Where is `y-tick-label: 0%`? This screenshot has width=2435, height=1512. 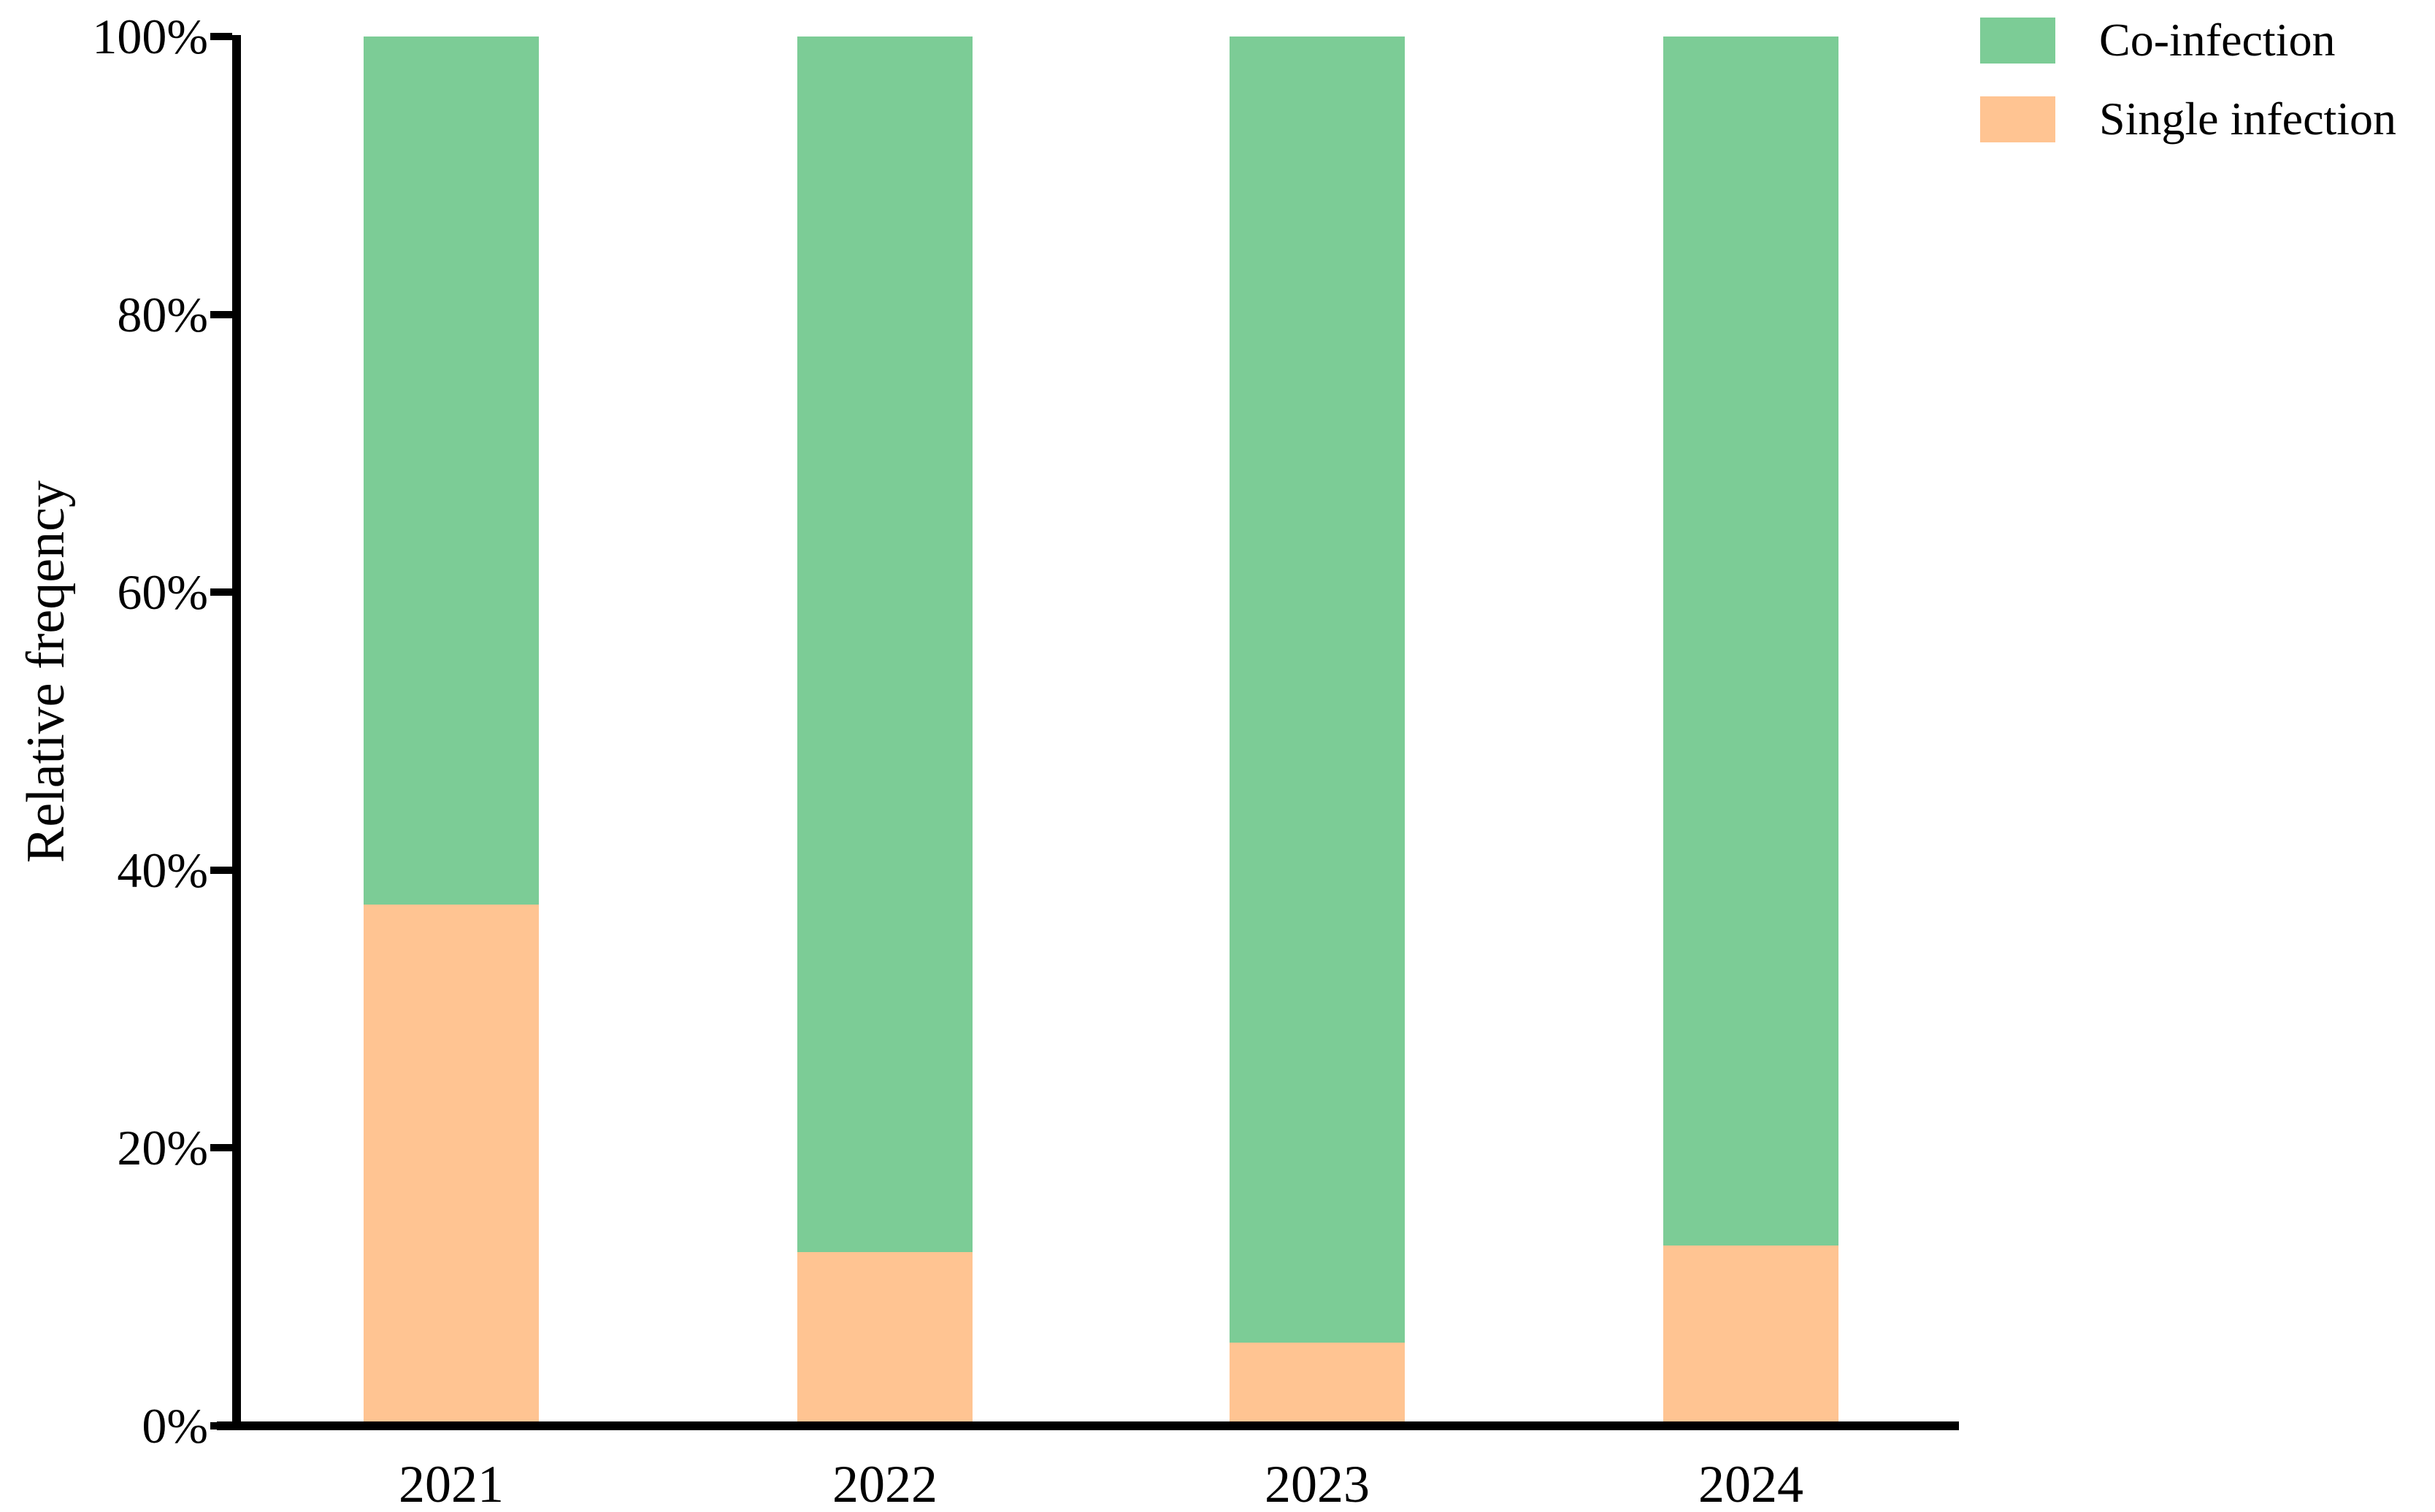
y-tick-label: 0% is located at coordinates (175, 1426).